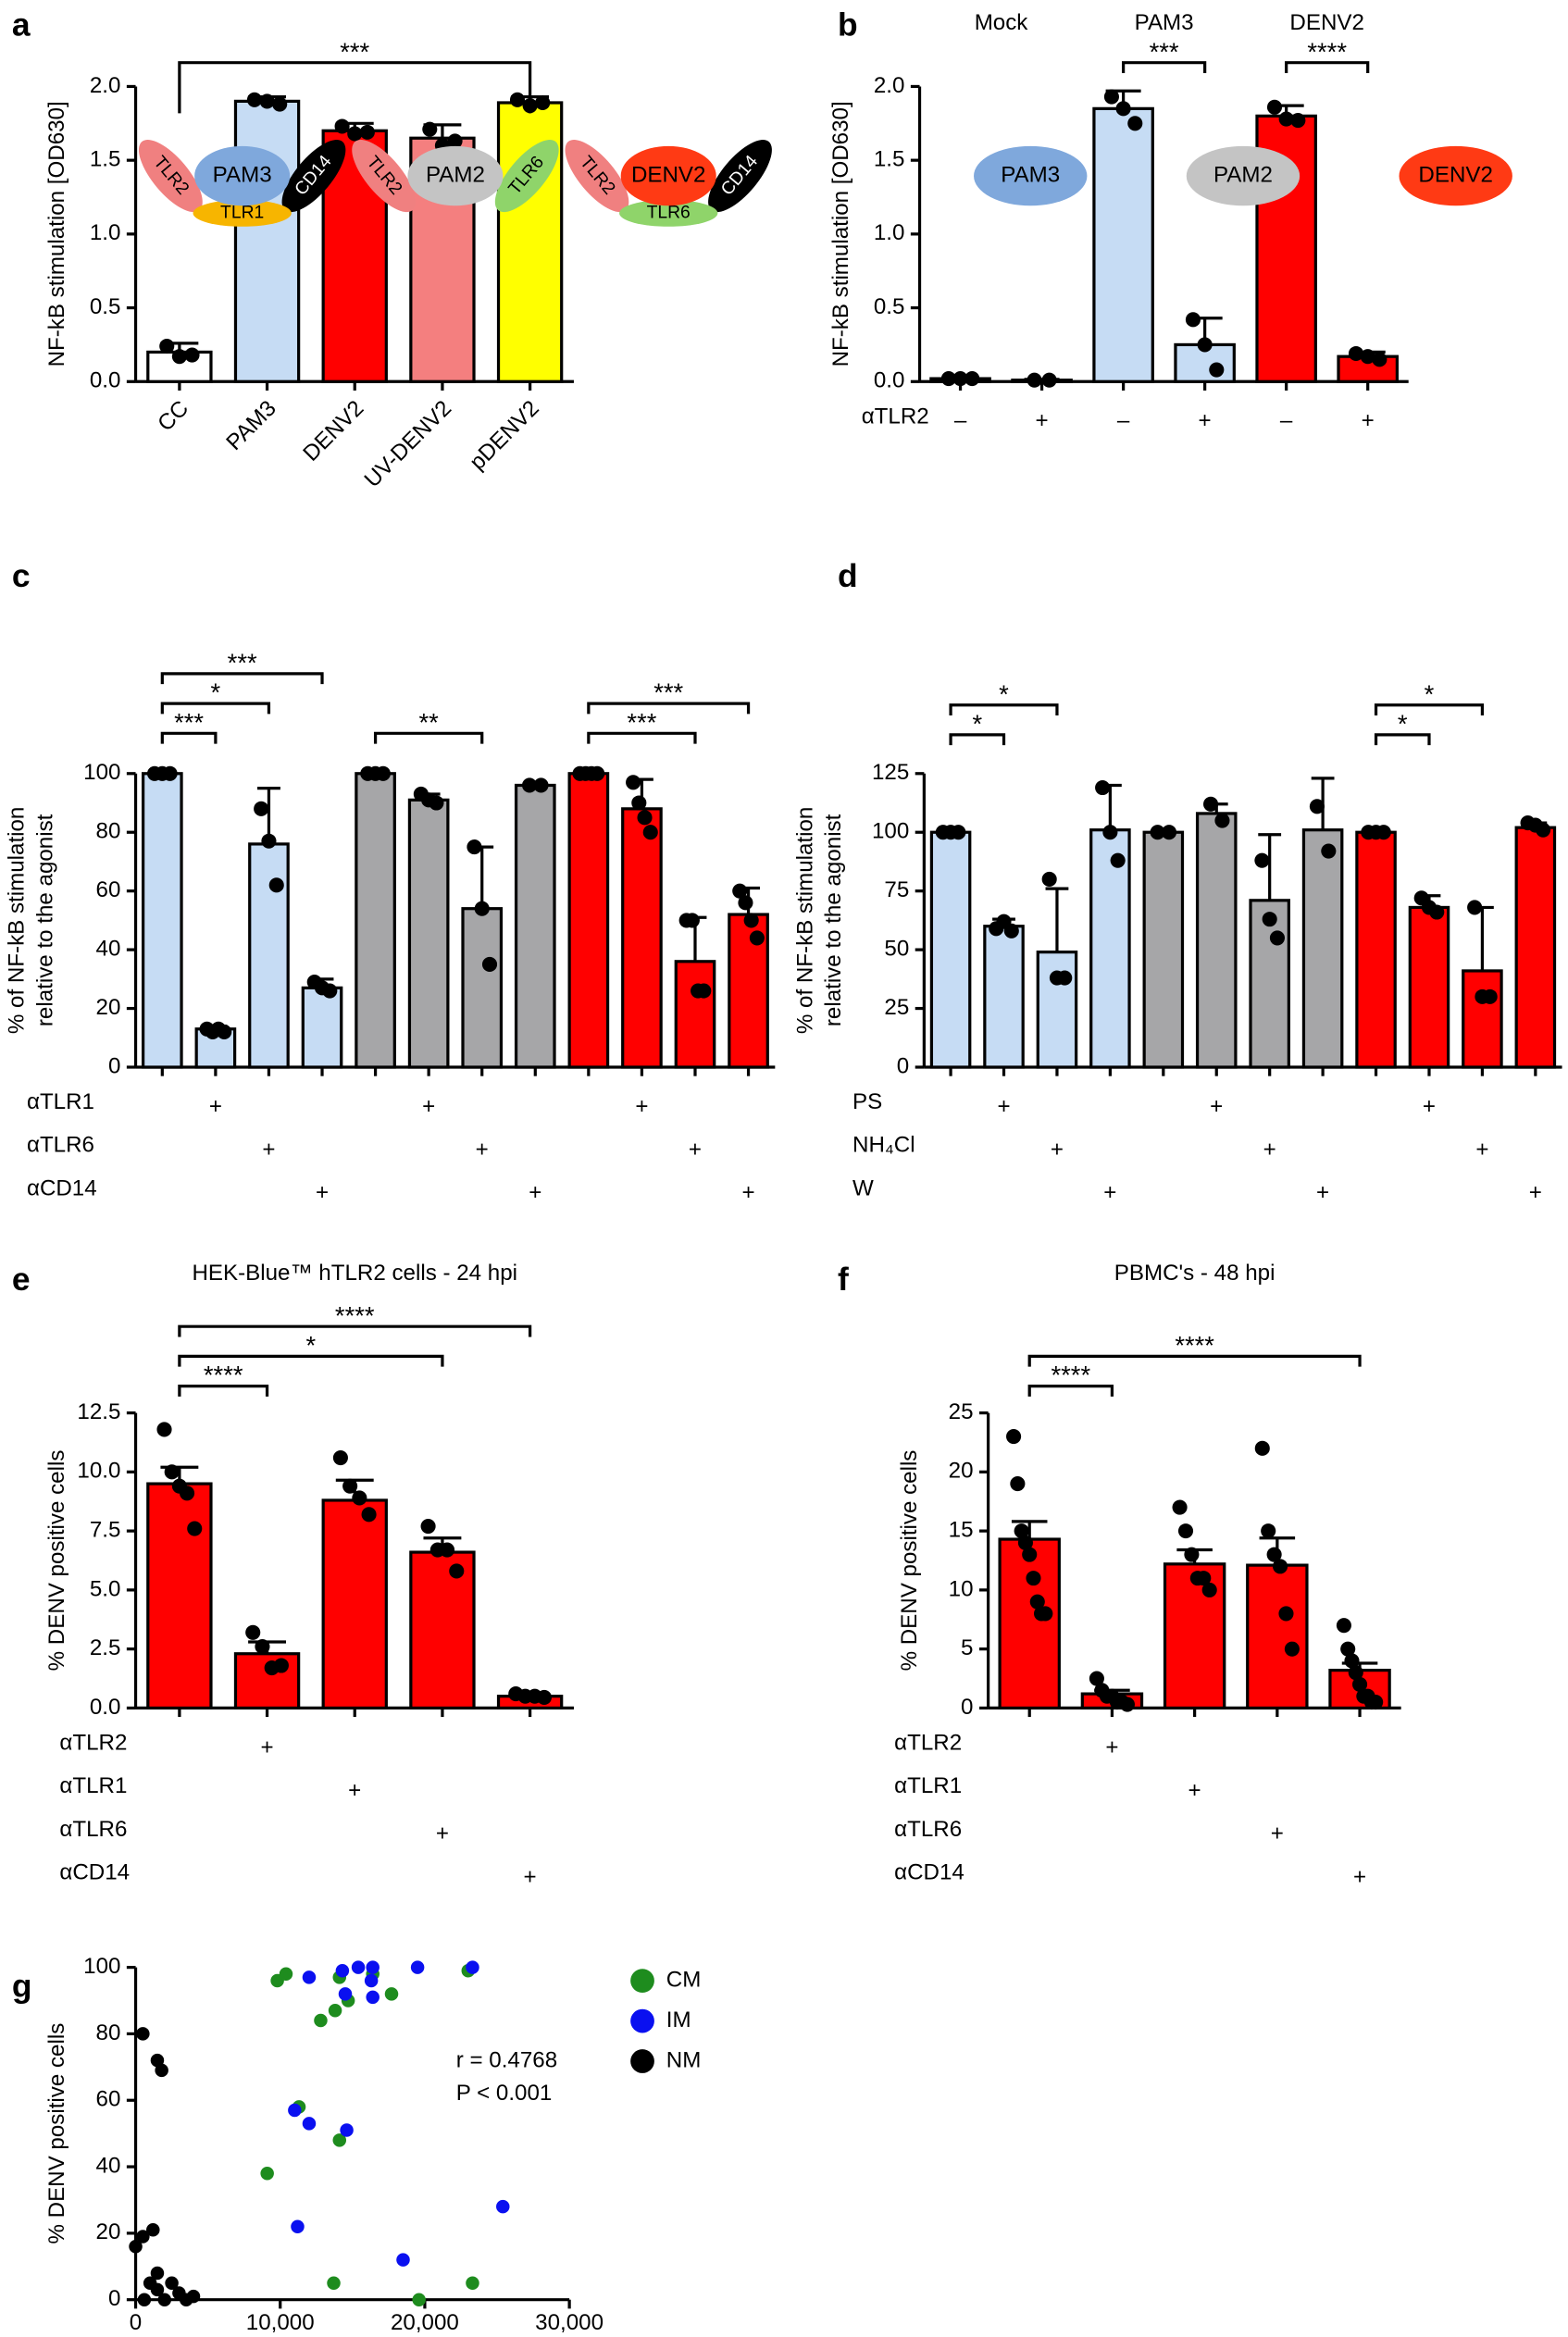 This screenshot has height=2337, width=1568. Describe the element at coordinates (848, 24) in the screenshot. I see `panel-letter: b` at that location.